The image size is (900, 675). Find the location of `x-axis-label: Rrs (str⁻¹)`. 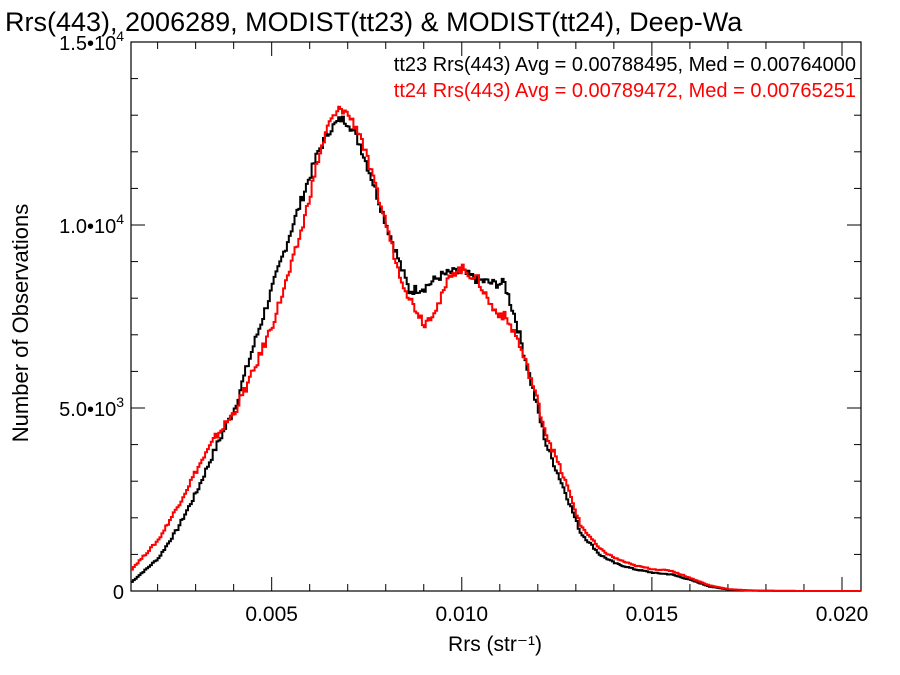

x-axis-label: Rrs (str⁻¹) is located at coordinates (495, 644).